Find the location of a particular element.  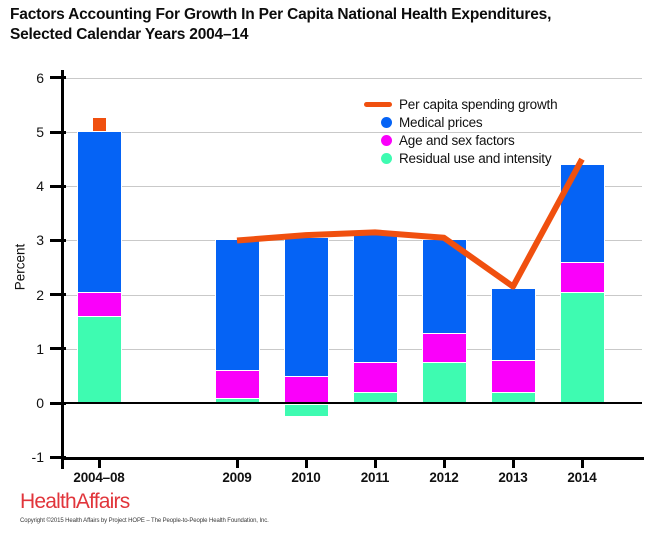

x-tick-label: 2012 is located at coordinates (444, 477).